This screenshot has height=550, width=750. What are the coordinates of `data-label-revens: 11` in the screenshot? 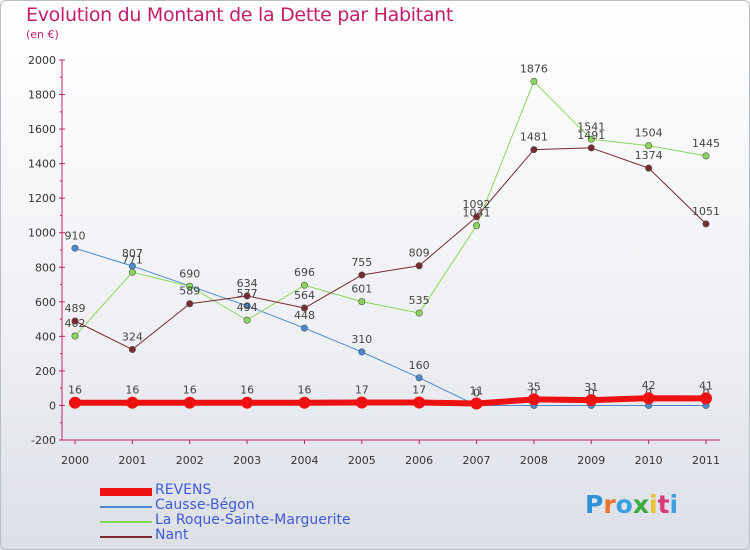 It's located at (477, 391).